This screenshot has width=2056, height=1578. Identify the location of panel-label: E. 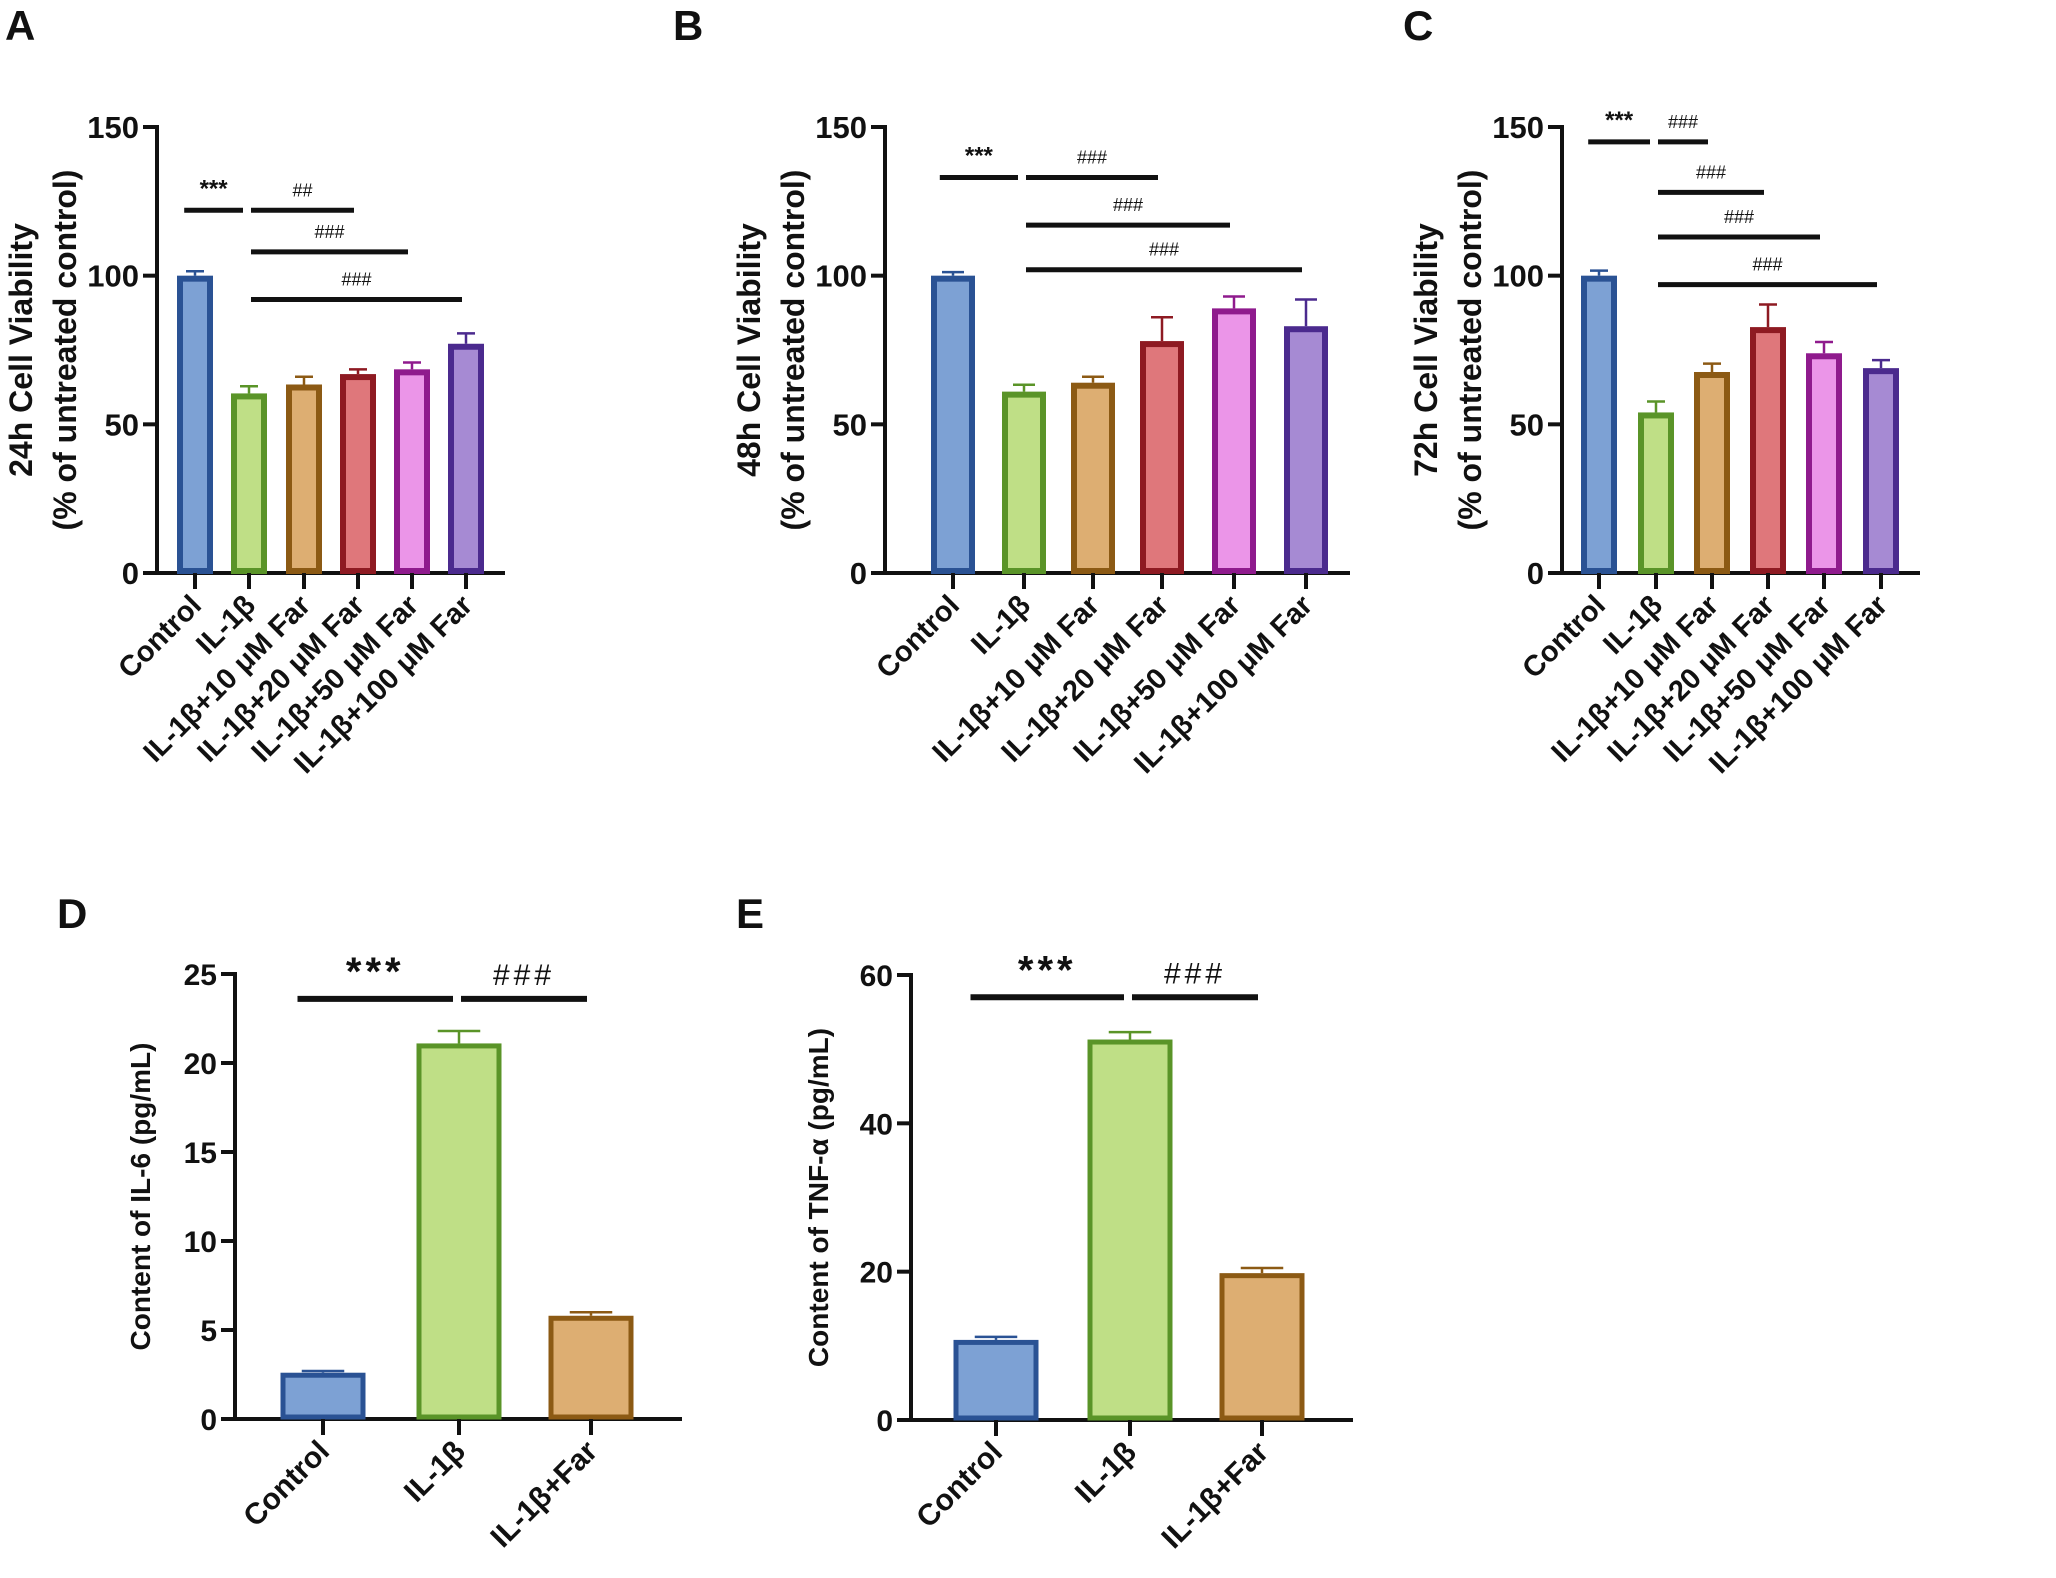
(750, 913).